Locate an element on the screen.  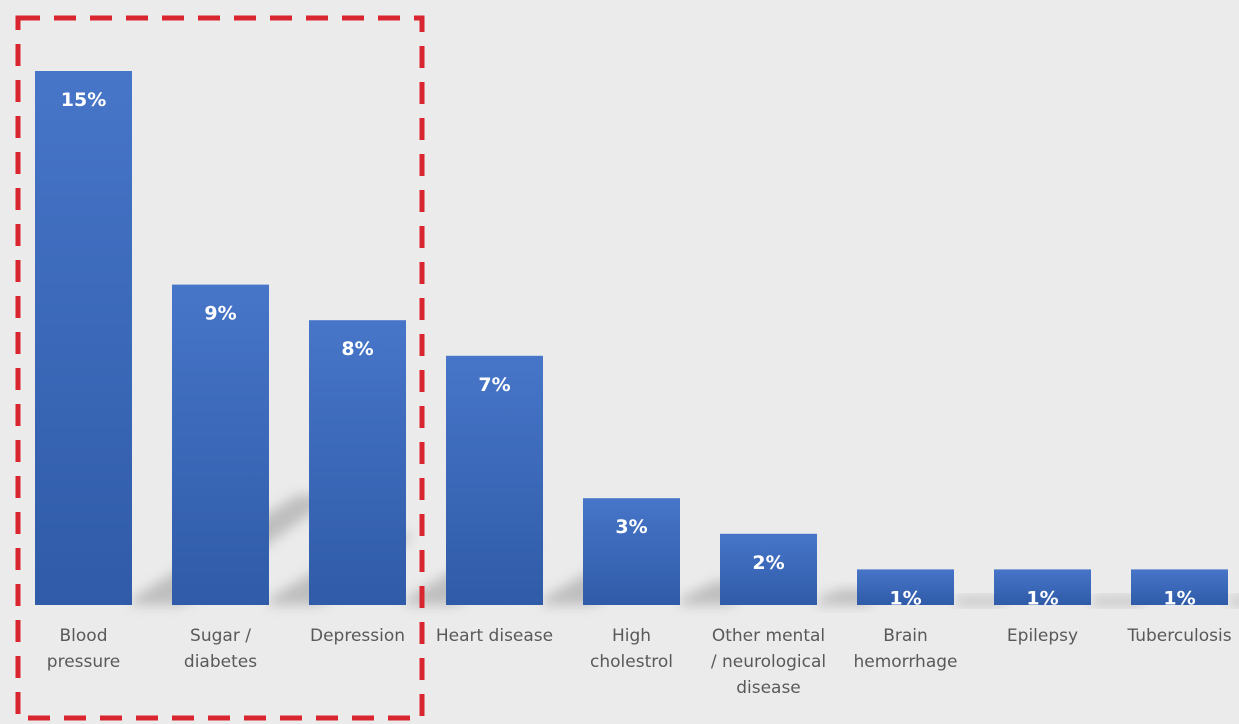
category-label: / neurological is located at coordinates (768, 662).